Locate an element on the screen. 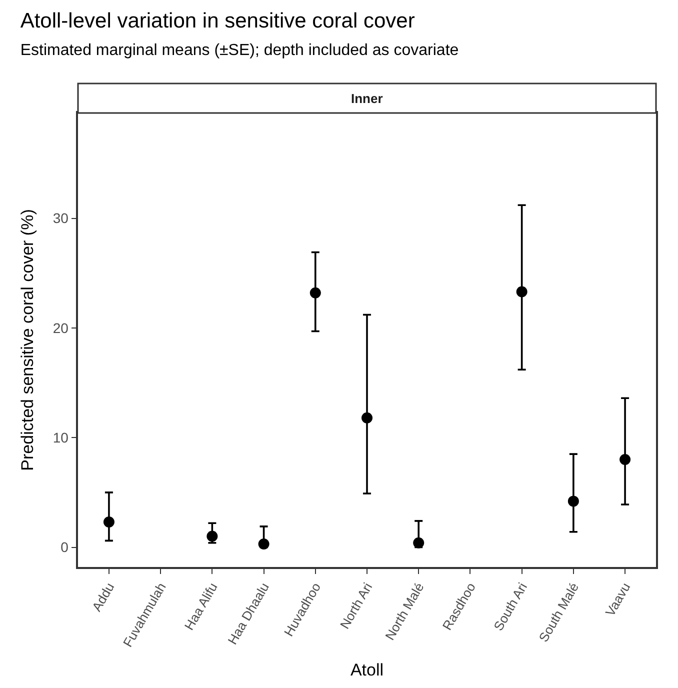 The width and height of the screenshot is (678, 688). y-tick-label: 30 is located at coordinates (60, 218).